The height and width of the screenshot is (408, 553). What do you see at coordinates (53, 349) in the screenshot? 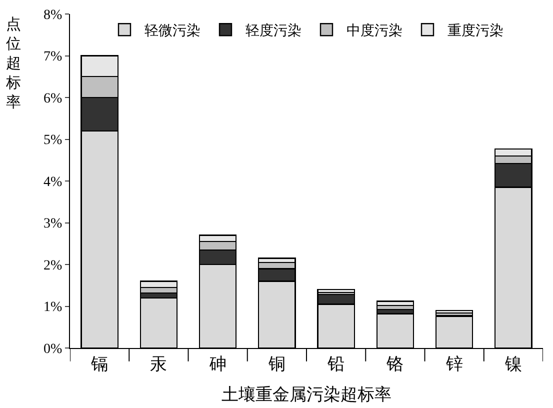
I see `y-tick-label: 0%` at bounding box center [53, 349].